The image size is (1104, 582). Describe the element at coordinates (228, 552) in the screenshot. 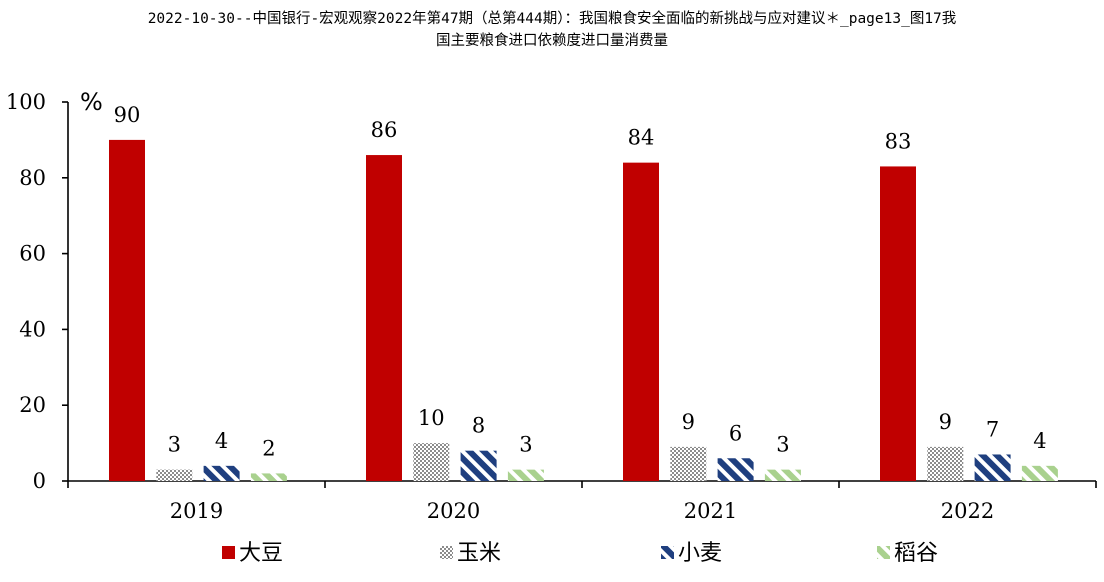

I see `legend-swatch-大豆` at that location.